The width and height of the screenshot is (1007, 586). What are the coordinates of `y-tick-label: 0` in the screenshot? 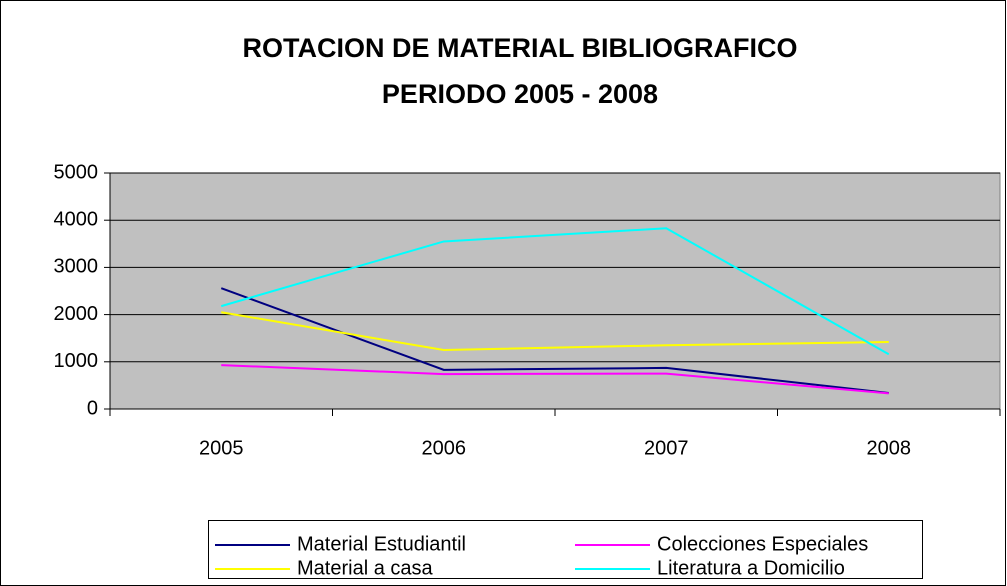 It's located at (92, 408).